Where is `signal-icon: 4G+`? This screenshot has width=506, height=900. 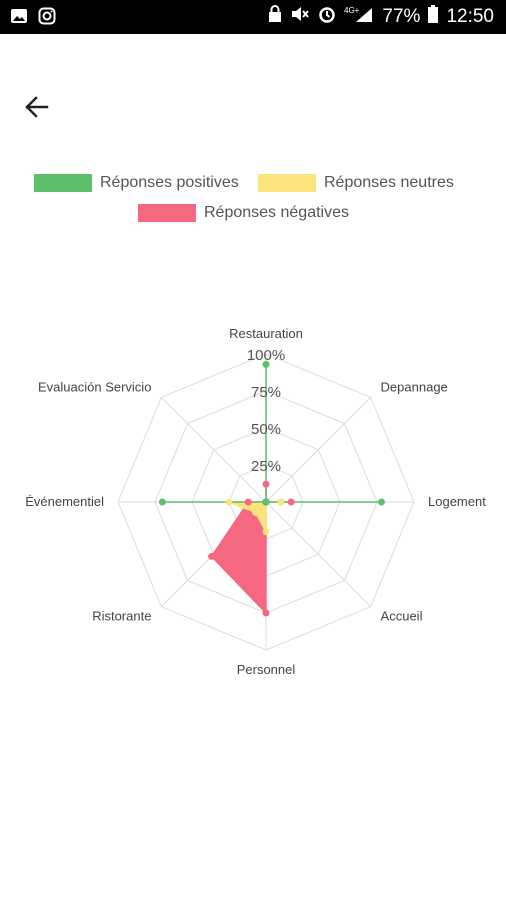 signal-icon: 4G+ is located at coordinates (359, 17).